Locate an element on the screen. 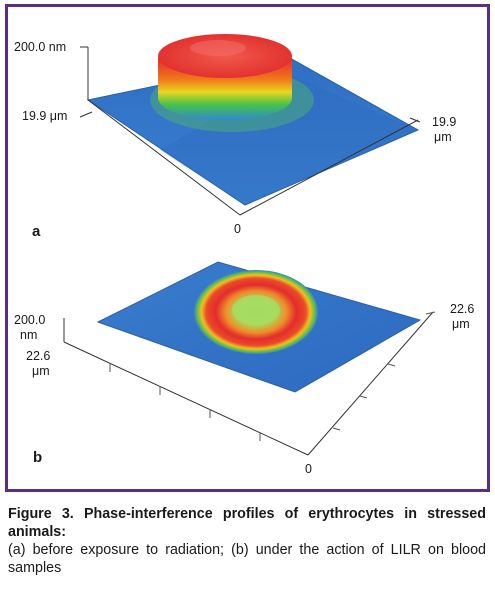 The image size is (495, 597). panel-a-letter: a is located at coordinates (36, 231).